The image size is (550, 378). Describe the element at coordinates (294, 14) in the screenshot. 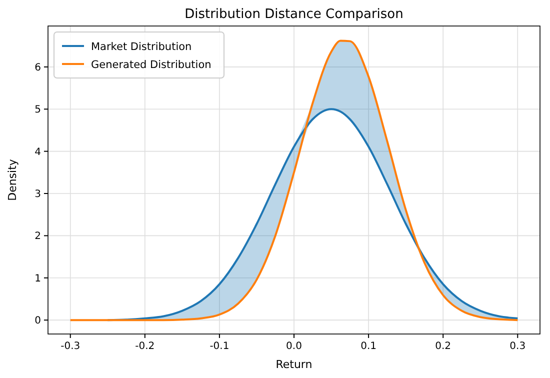

I see `chart-title: Distribution Distance Comparison` at that location.